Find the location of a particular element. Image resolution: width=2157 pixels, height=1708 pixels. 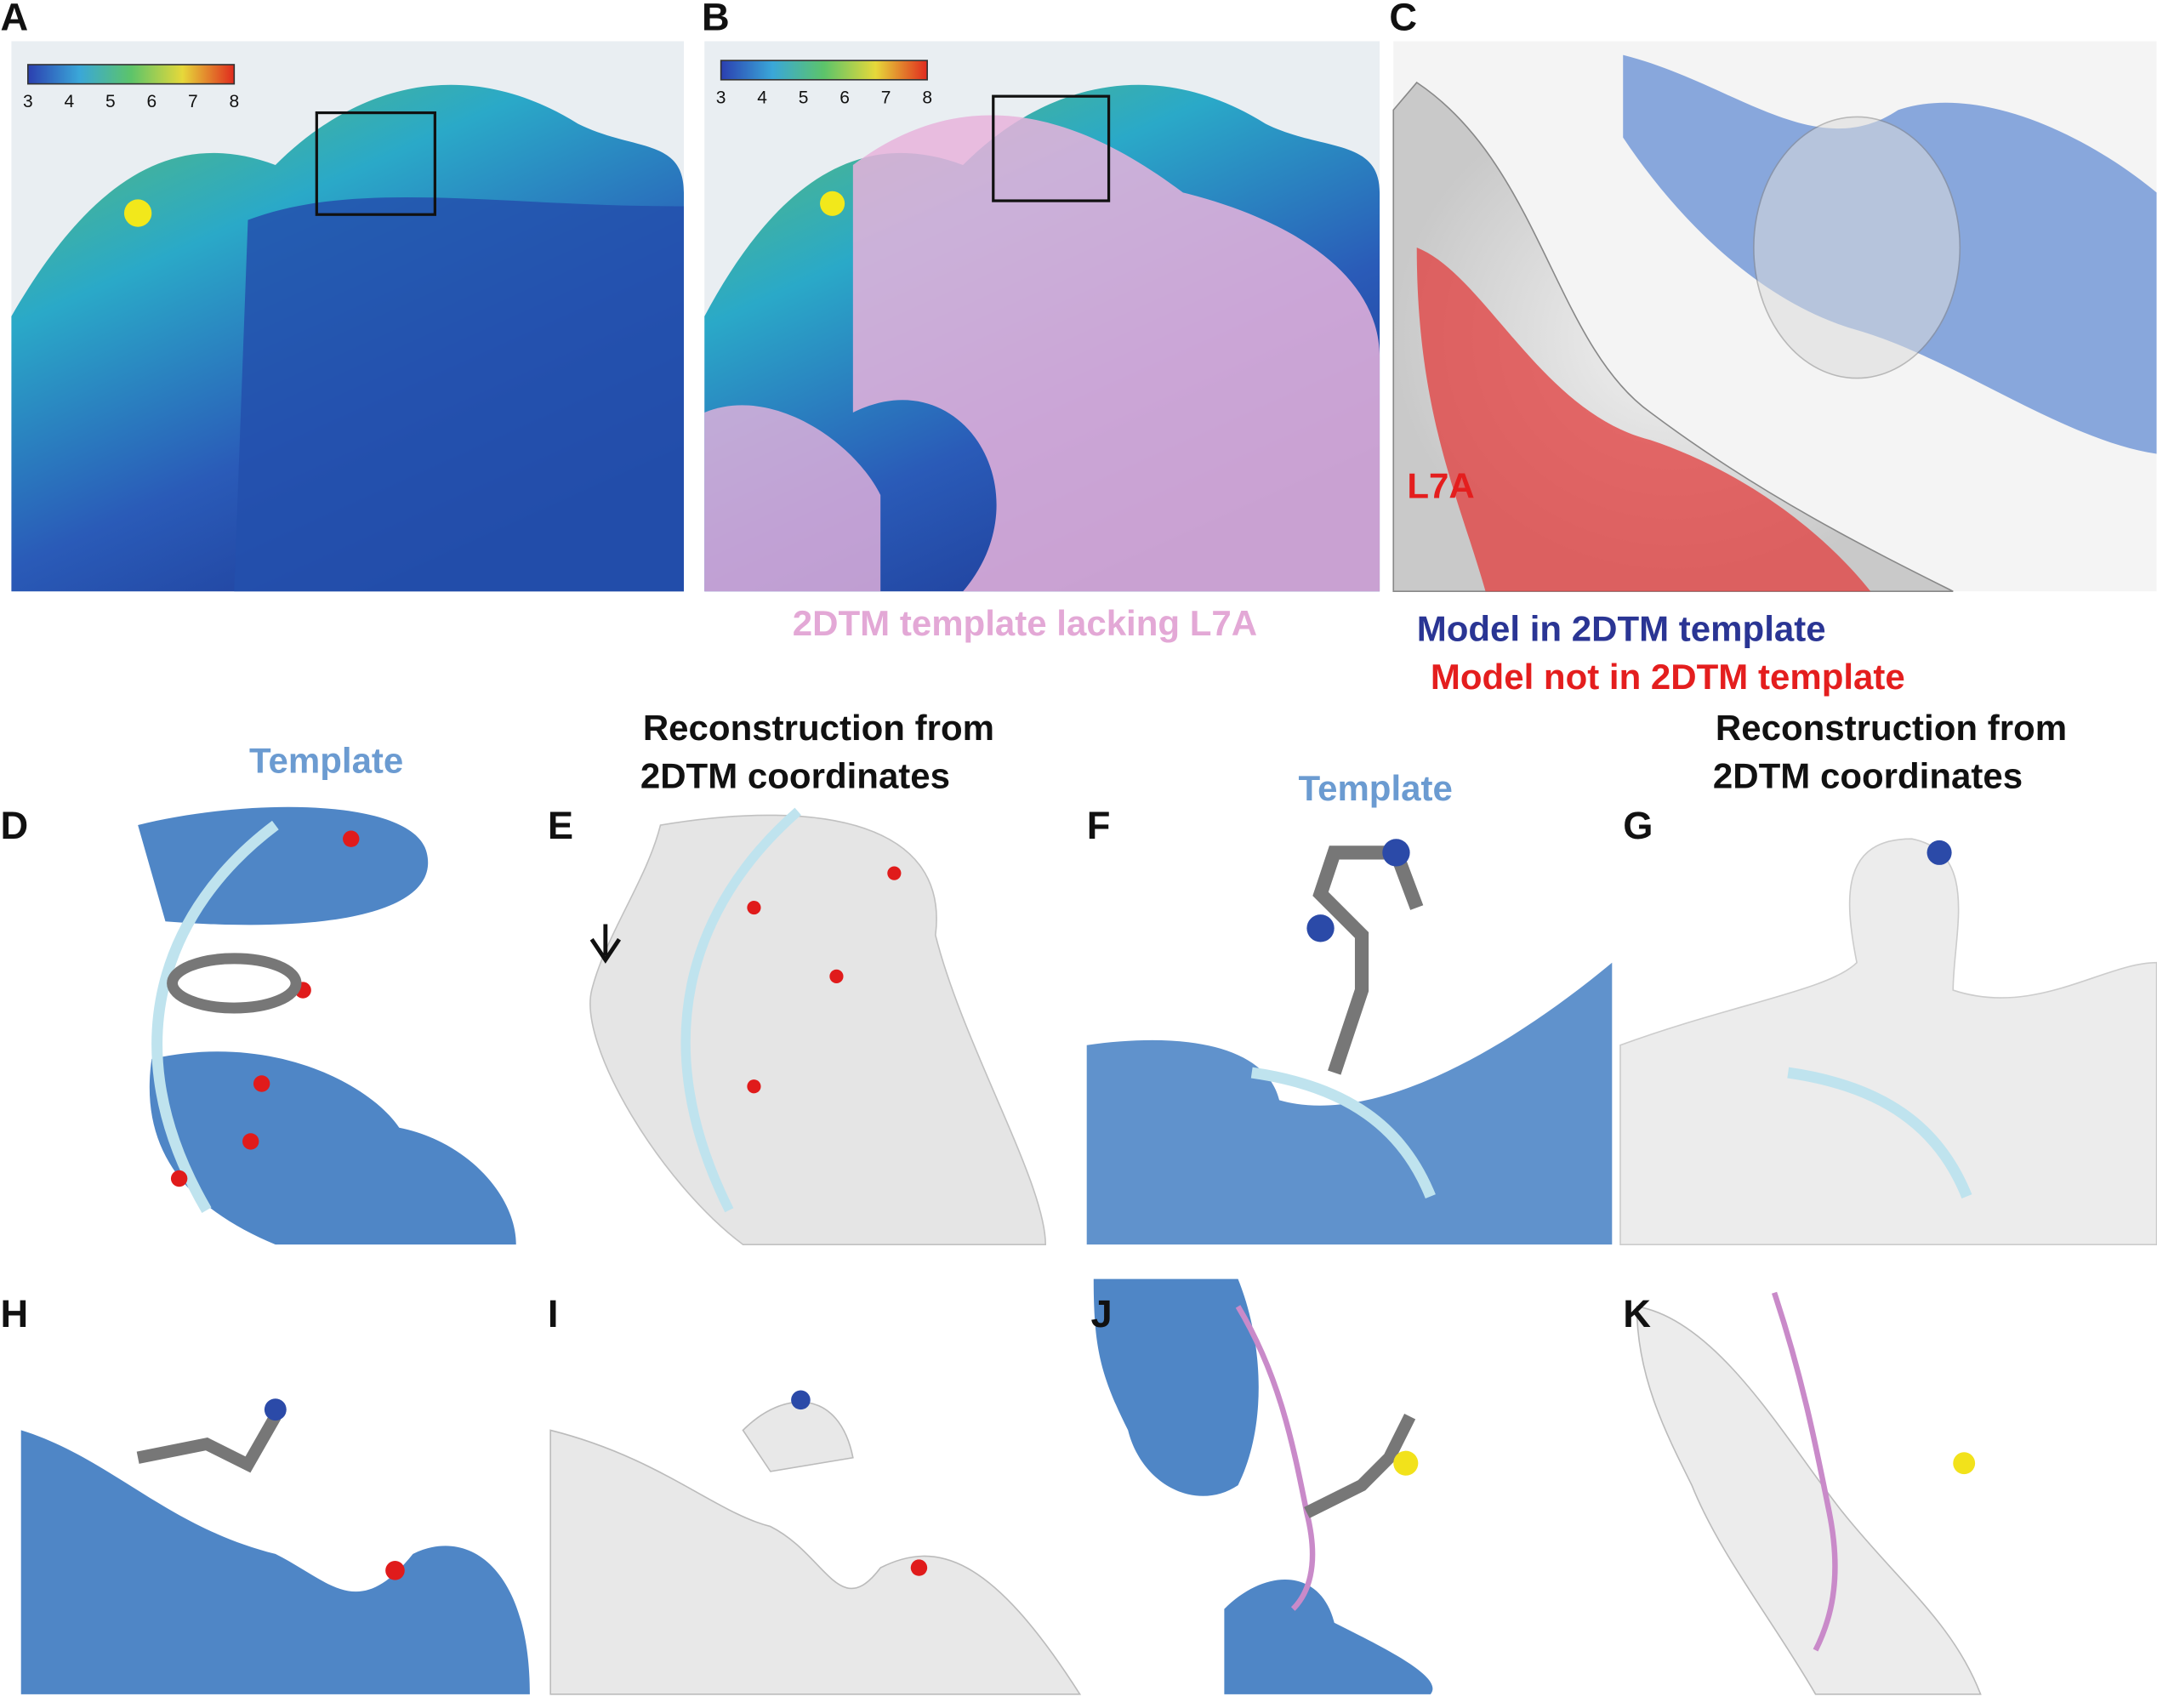

panel-label: I is located at coordinates (553, 1313).